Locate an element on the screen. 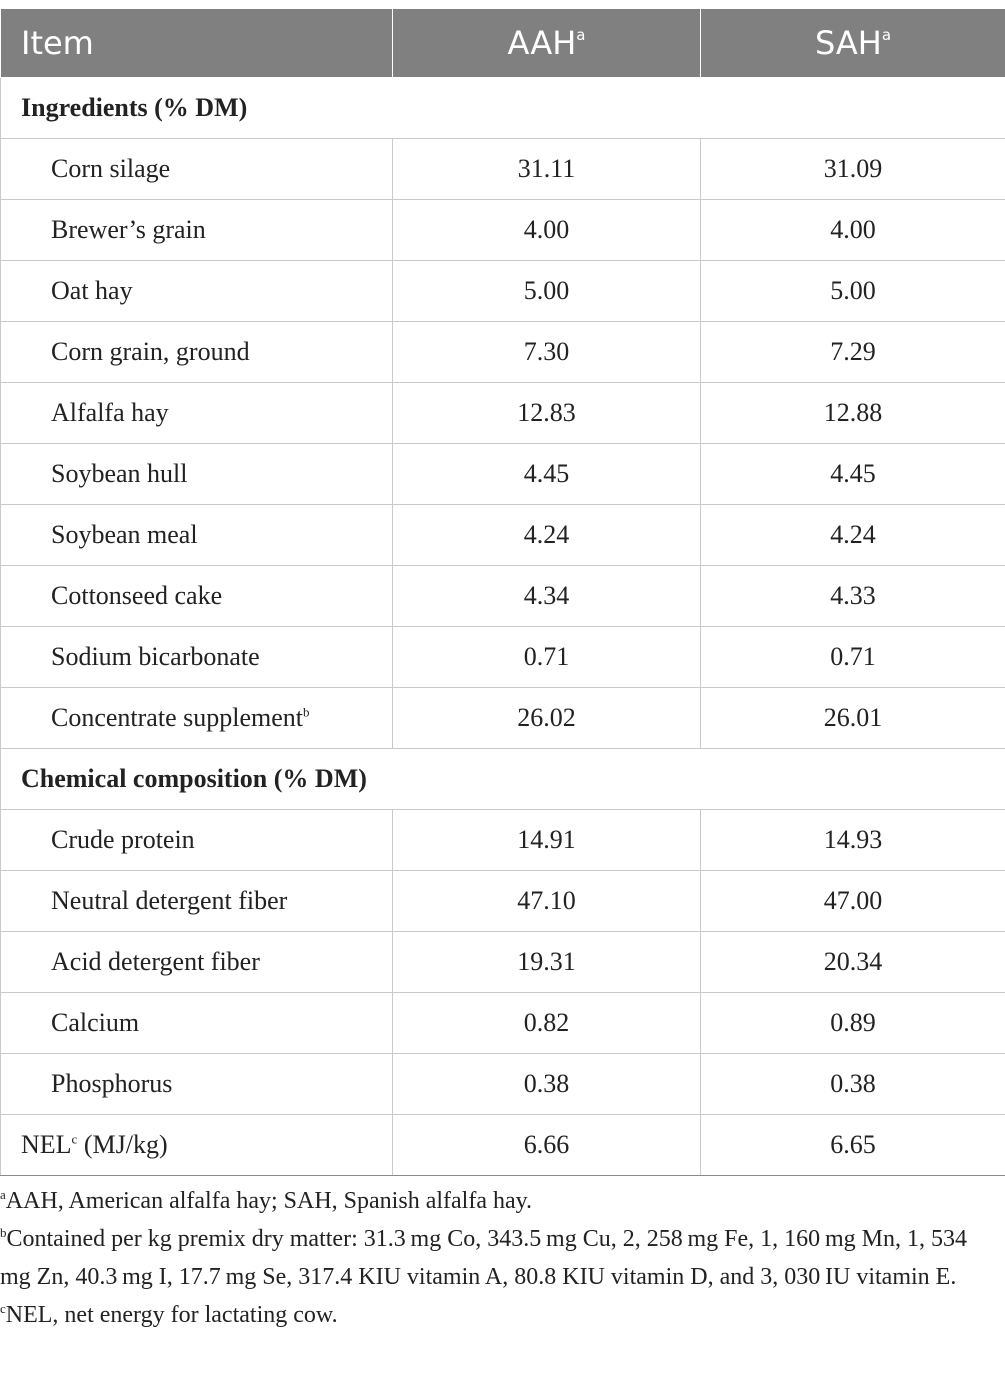 Image resolution: width=1005 pixels, height=1388 pixels. row-label-cell: Concentrate supplementb is located at coordinates (196, 718).